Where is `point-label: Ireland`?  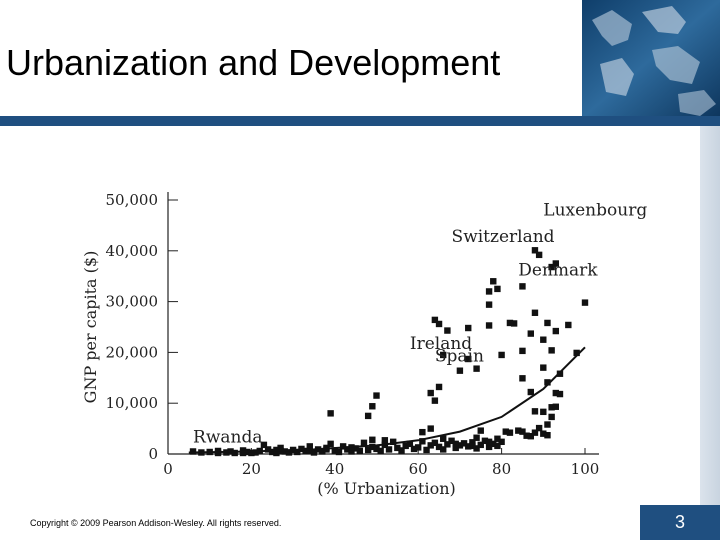 point-label: Ireland is located at coordinates (441, 344).